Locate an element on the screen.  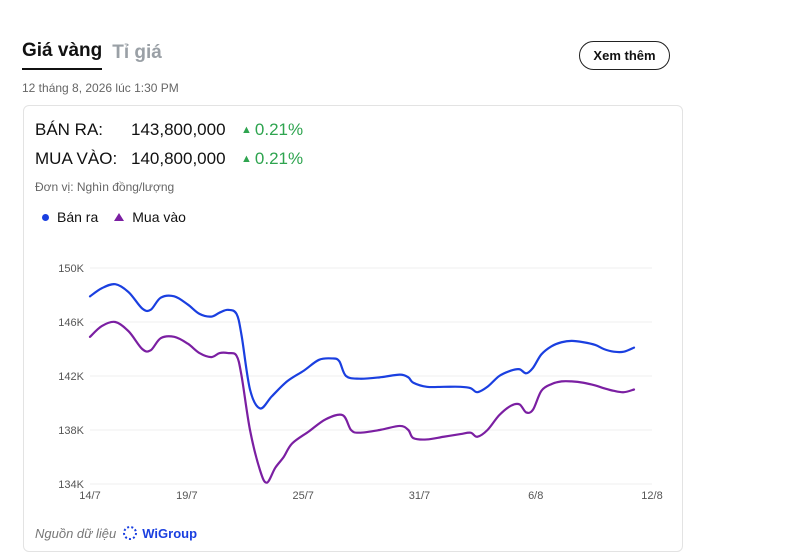
buy-price-row: MUA VÀO: 140,800,000 ▲ 0.21% is located at coordinates (169, 159).